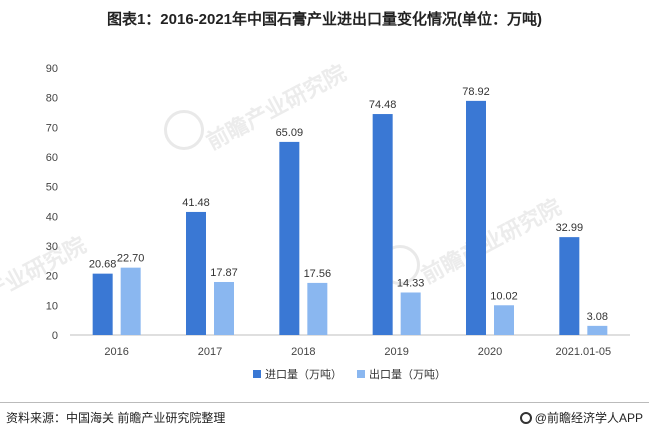  I want to click on footer-divider, so click(324, 402).